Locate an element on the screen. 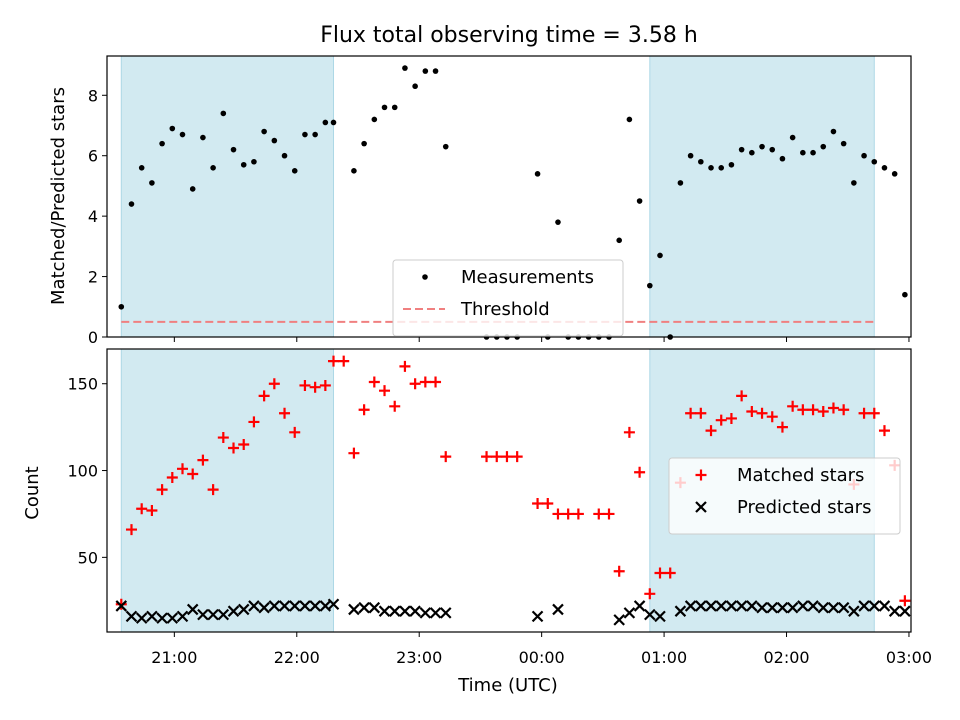  y-tick-label: 6 is located at coordinates (93, 156).